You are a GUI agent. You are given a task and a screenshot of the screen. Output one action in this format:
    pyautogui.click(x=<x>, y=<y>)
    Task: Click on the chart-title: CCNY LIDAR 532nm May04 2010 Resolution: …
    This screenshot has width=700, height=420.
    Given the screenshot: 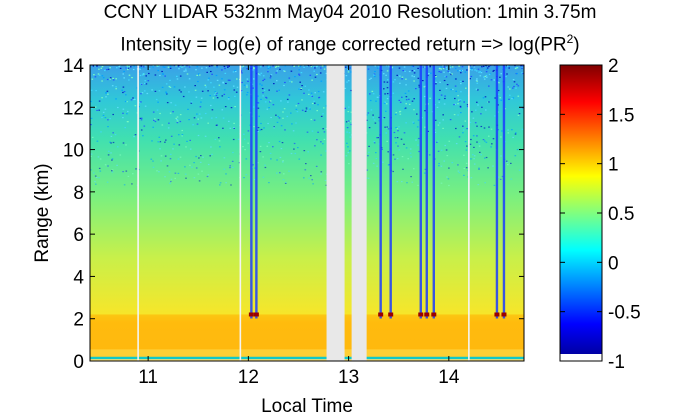 What is the action you would take?
    pyautogui.click(x=350, y=12)
    